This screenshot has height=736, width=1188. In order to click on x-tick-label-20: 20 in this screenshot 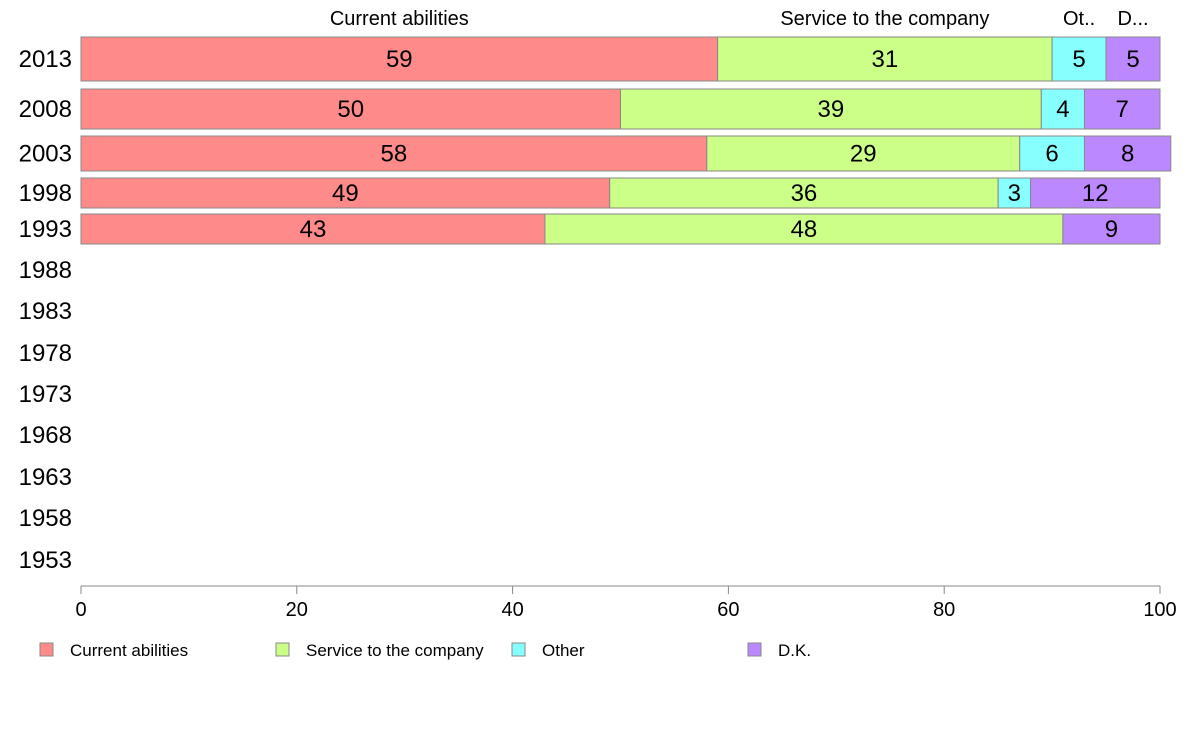, I will do `click(297, 610)`.